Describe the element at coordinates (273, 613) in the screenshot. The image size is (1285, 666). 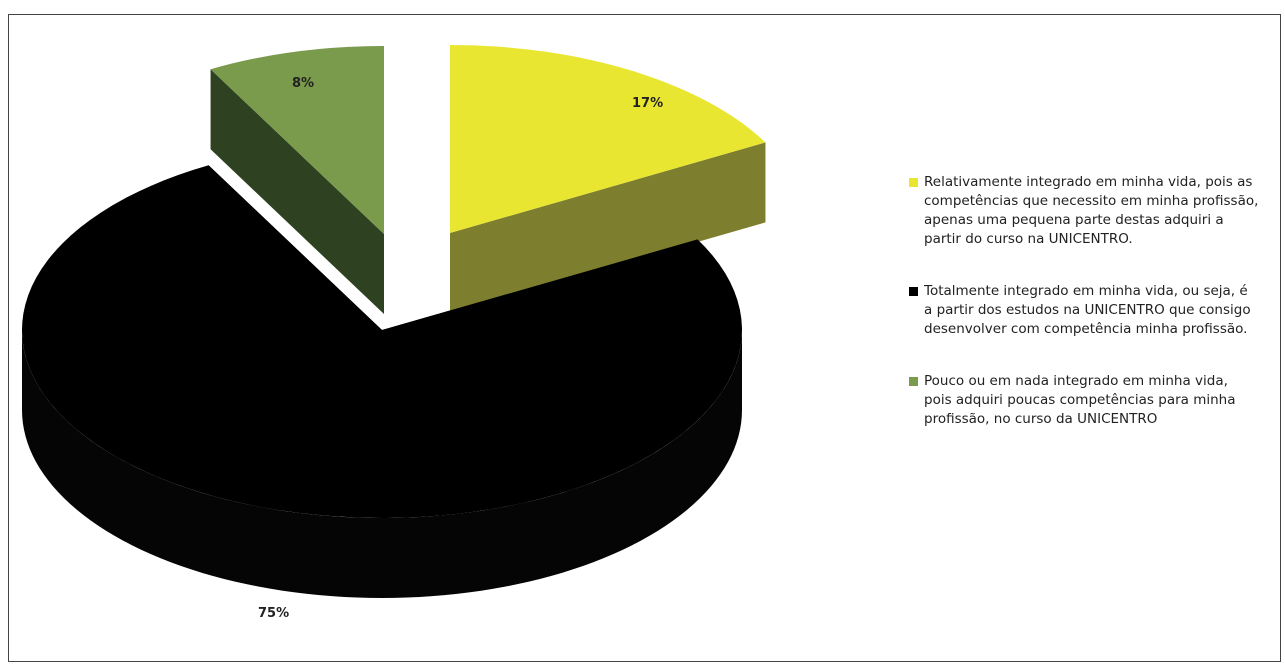
I see `pie-value-label-1: 75%` at that location.